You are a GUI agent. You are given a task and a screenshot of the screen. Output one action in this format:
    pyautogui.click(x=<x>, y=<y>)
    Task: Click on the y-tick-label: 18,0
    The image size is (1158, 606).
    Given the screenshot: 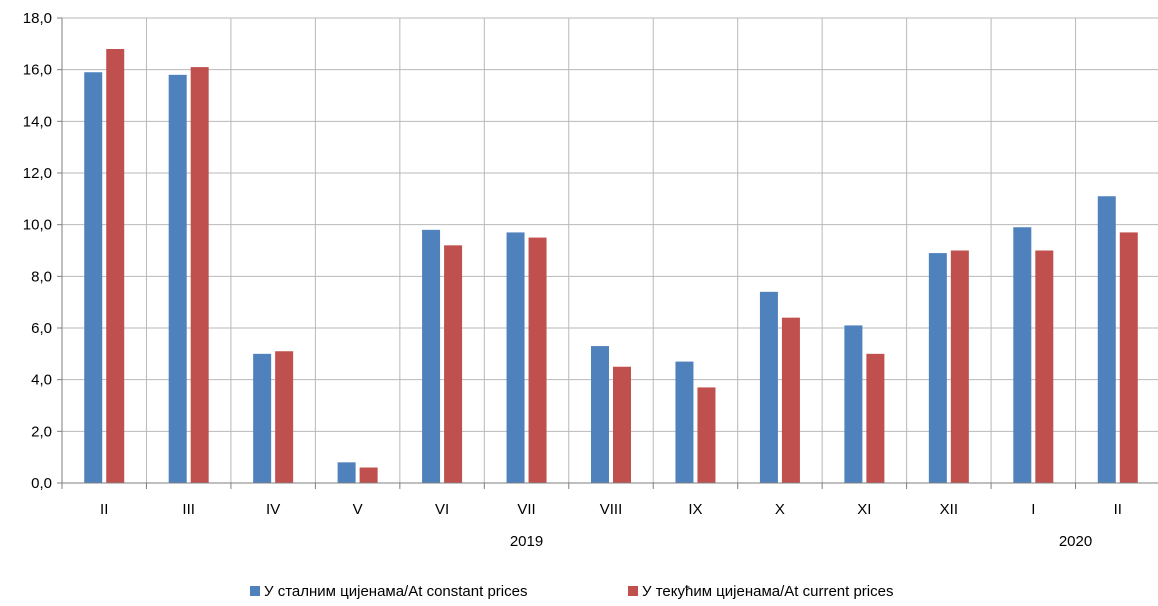 What is the action you would take?
    pyautogui.click(x=37, y=18)
    